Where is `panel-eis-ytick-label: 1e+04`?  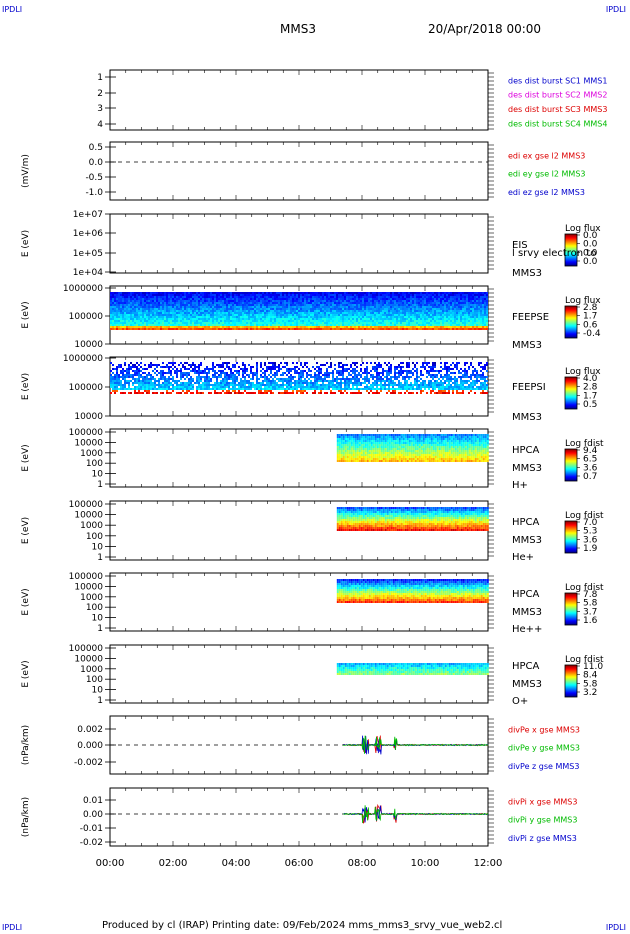
panel-eis-ytick-label: 1e+04 is located at coordinates (88, 273).